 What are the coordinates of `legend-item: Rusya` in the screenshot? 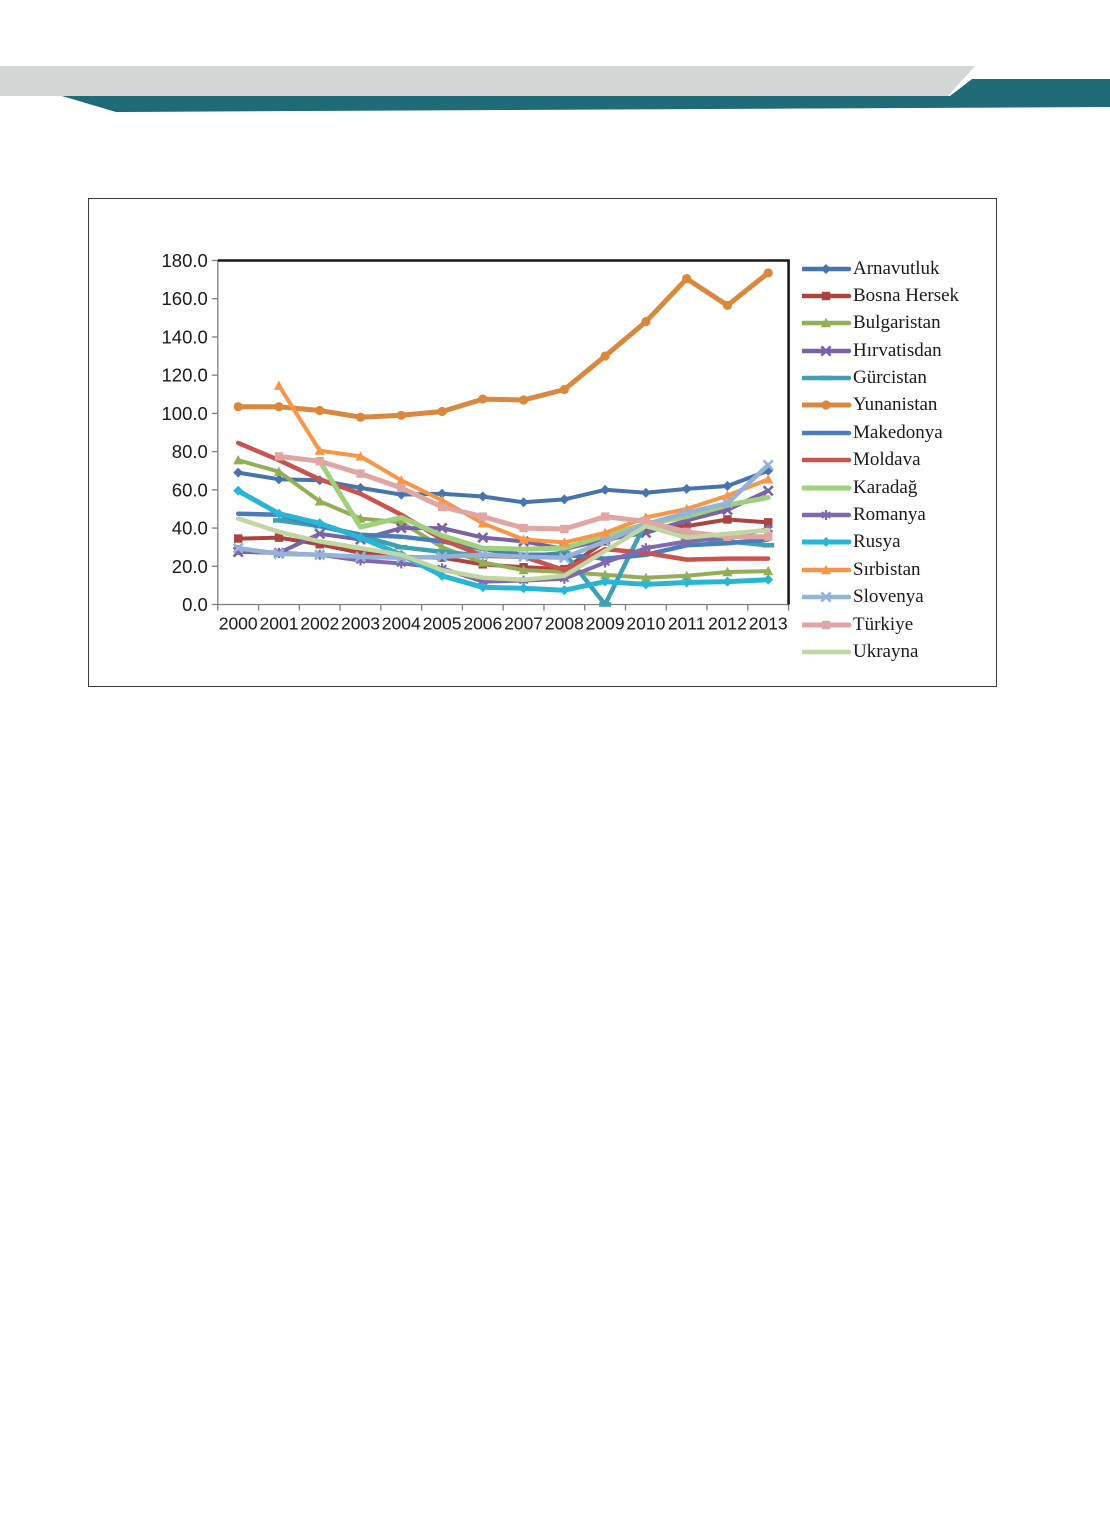 It's located at (880, 542).